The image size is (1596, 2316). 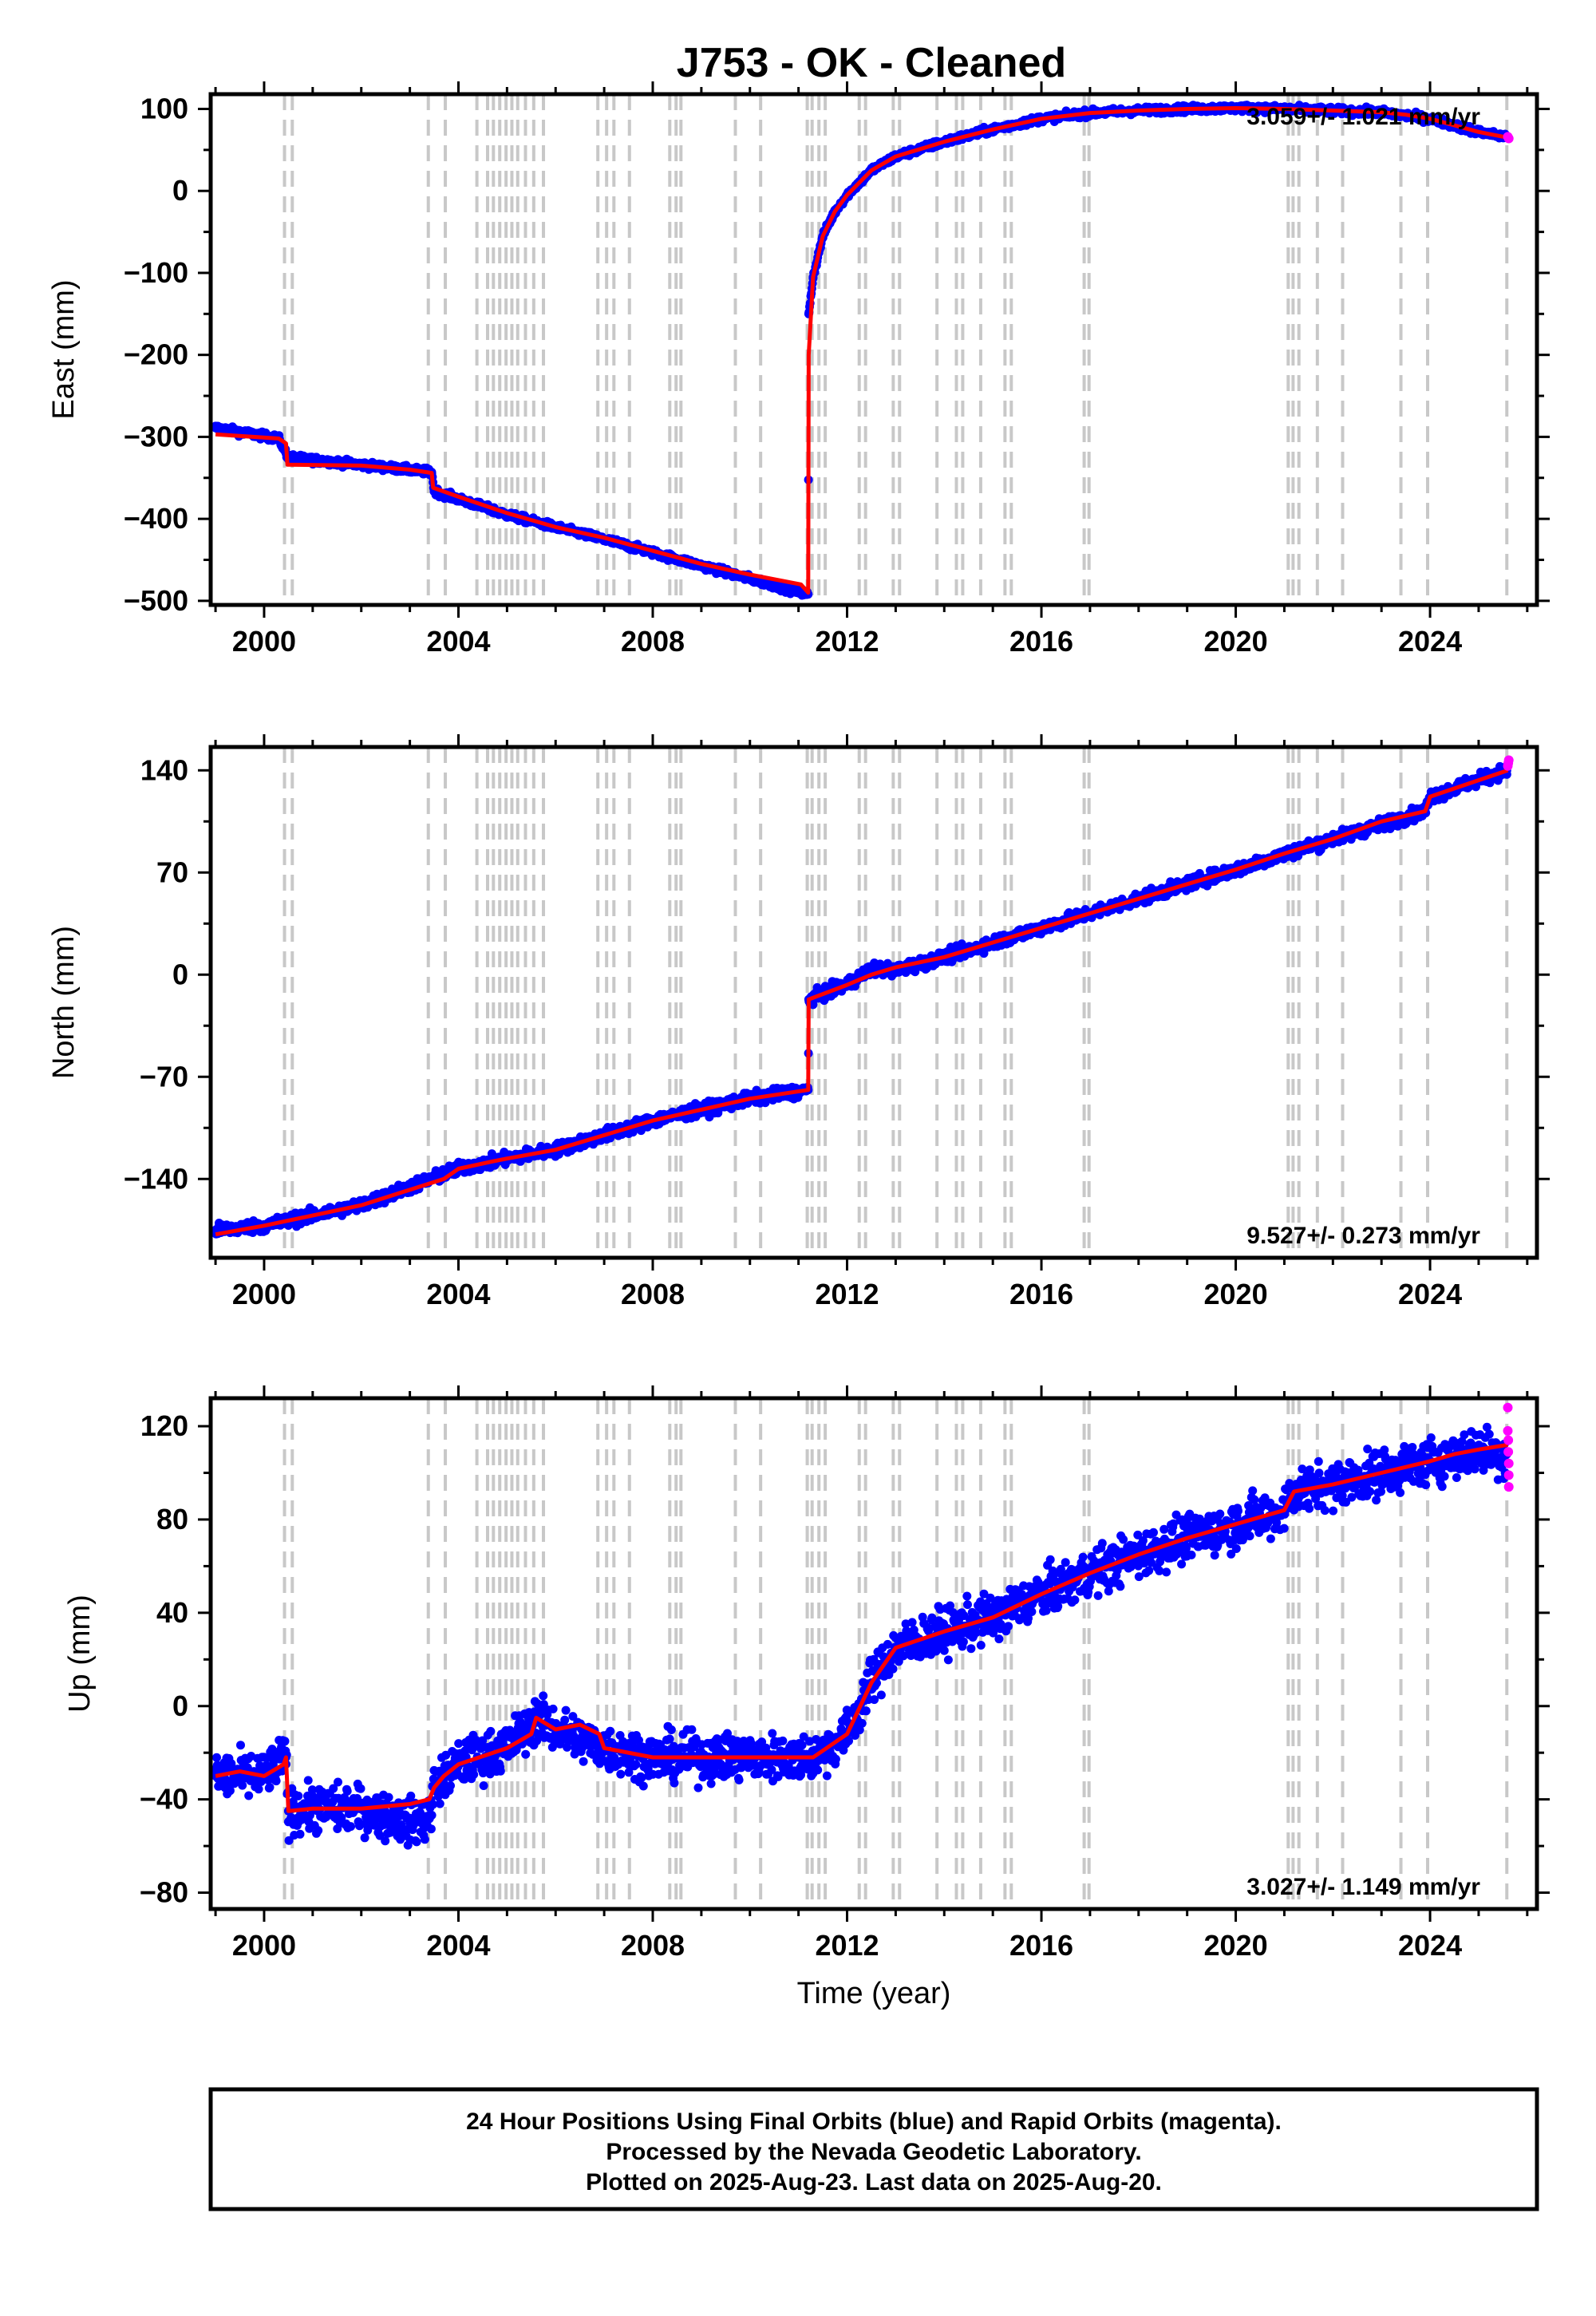 What do you see at coordinates (156, 436) in the screenshot?
I see `y-tick-label: −300` at bounding box center [156, 436].